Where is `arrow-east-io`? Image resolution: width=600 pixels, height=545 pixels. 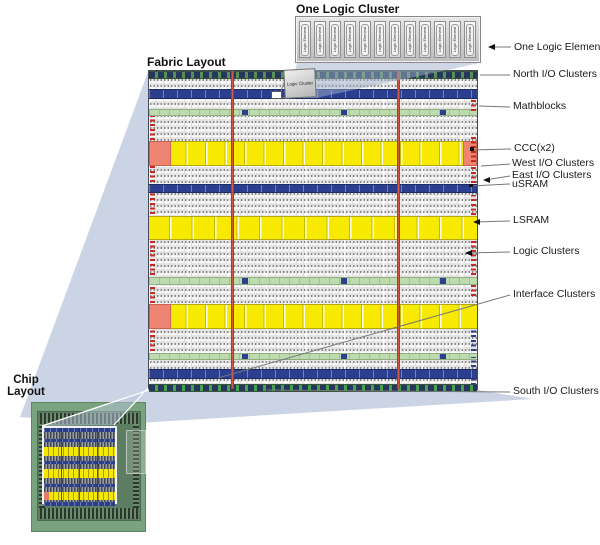 arrow-east-io is located at coordinates (486, 180).